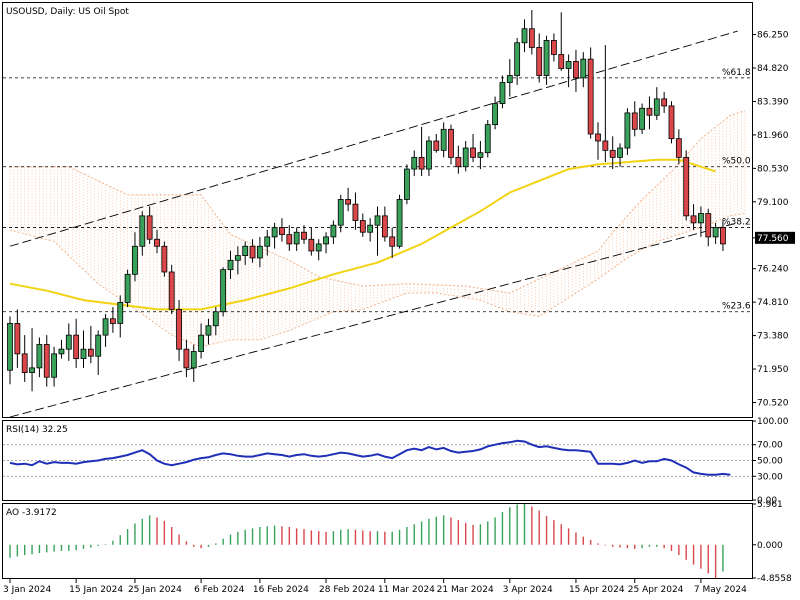 The height and width of the screenshot is (600, 800). I want to click on rsi-line, so click(370, 457).